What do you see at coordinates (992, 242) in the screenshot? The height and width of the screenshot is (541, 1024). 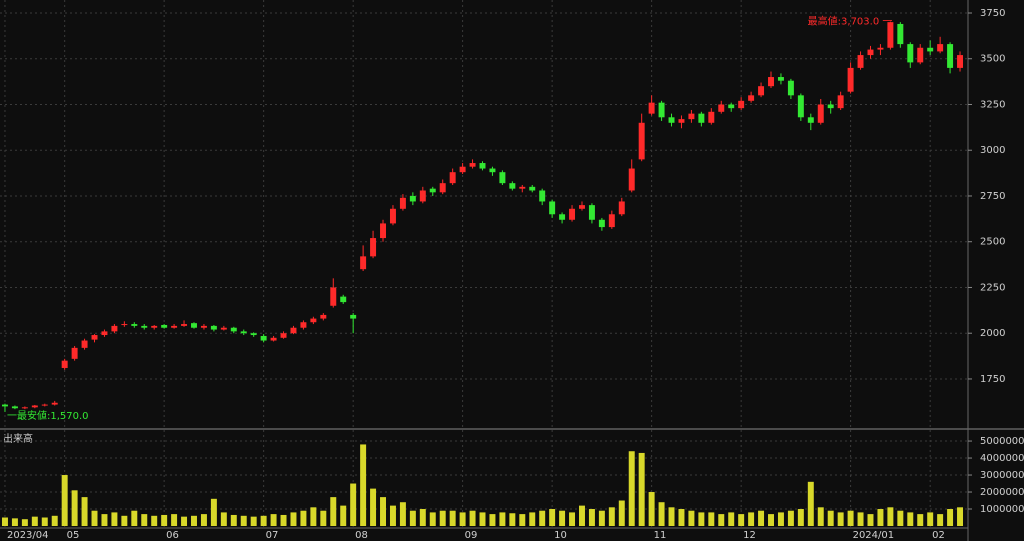 I see `y-tick-label: 2500` at bounding box center [992, 242].